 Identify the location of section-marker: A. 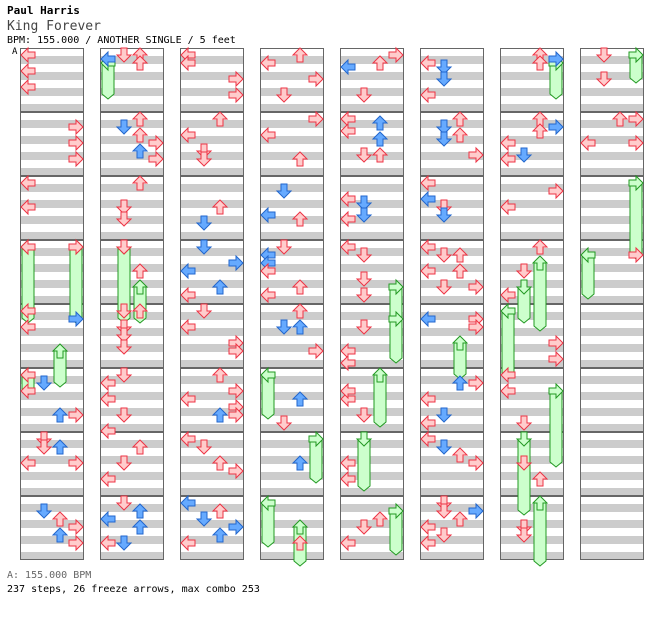
(15, 52).